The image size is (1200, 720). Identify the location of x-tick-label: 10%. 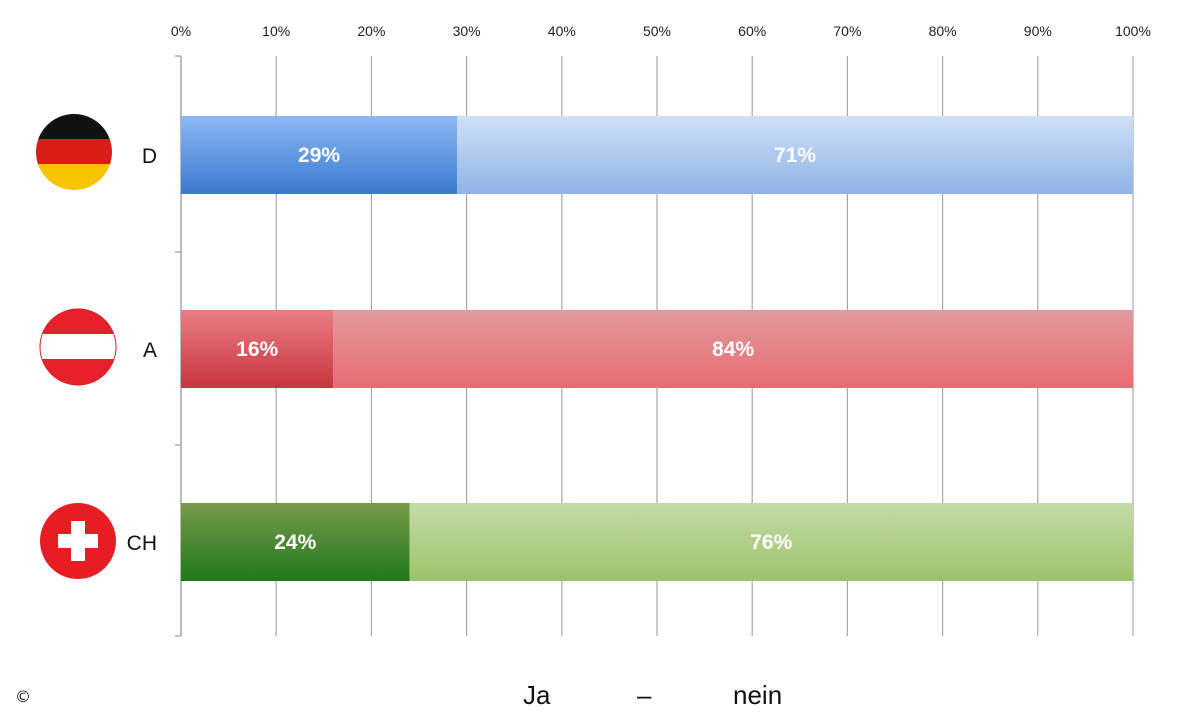
(276, 31).